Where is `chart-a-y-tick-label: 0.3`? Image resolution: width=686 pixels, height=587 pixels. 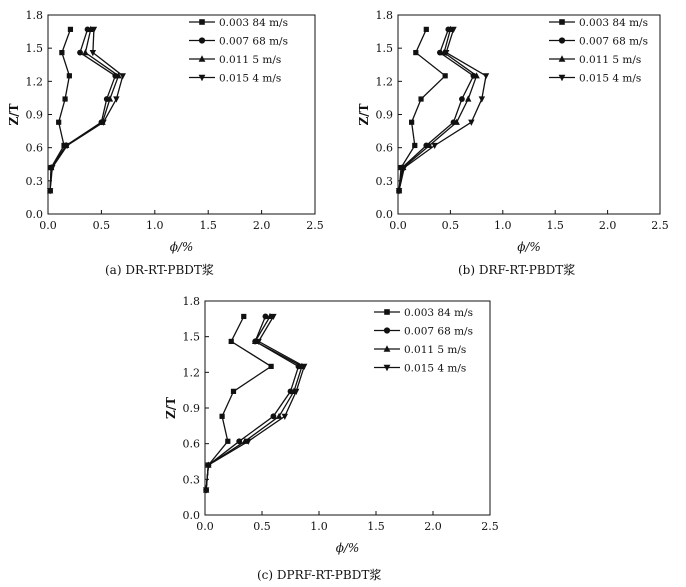 chart-a-y-tick-label: 0.3 is located at coordinates (35, 181).